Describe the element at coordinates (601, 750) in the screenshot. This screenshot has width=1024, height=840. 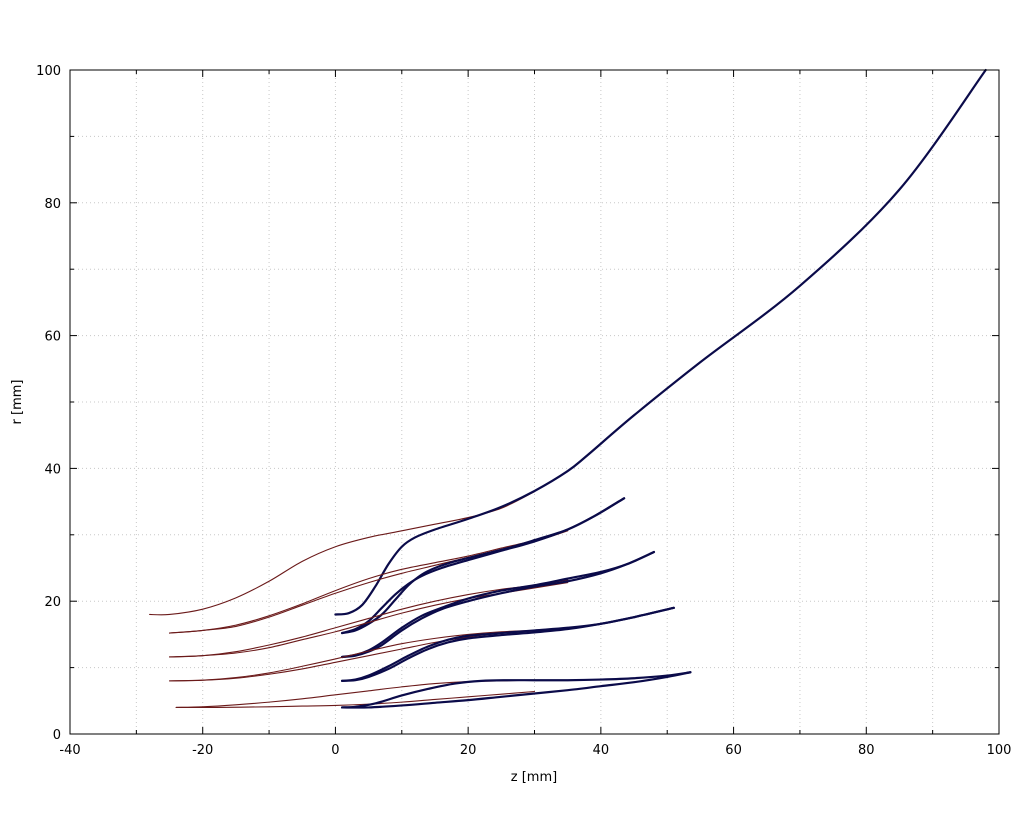
I see `x-tick-label: 40` at that location.